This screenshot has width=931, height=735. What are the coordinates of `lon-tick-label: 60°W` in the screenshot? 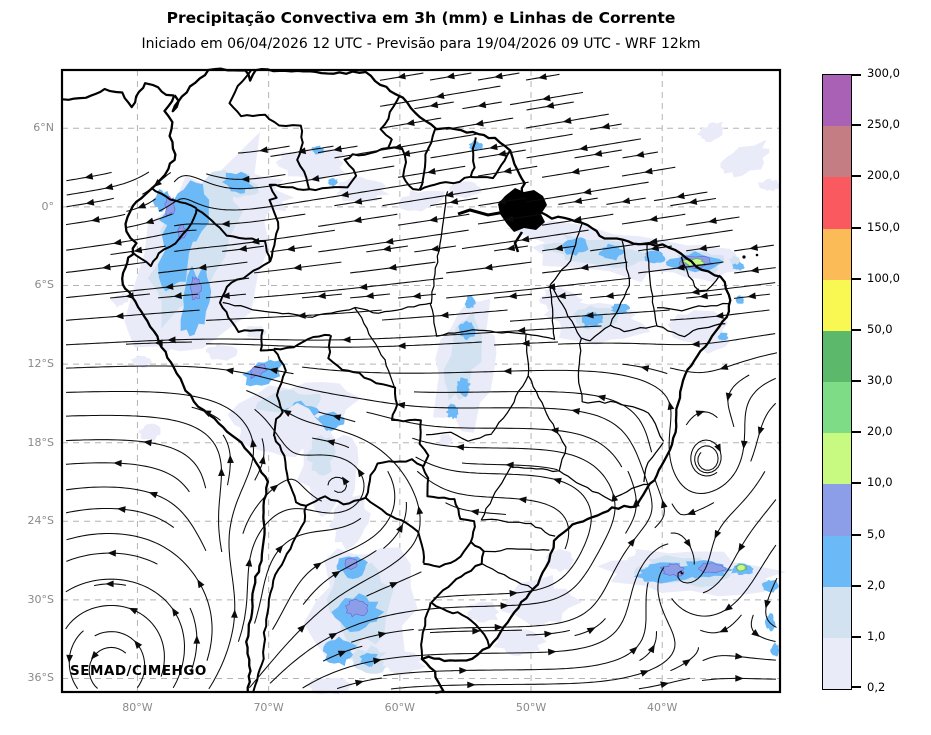 It's located at (400, 707).